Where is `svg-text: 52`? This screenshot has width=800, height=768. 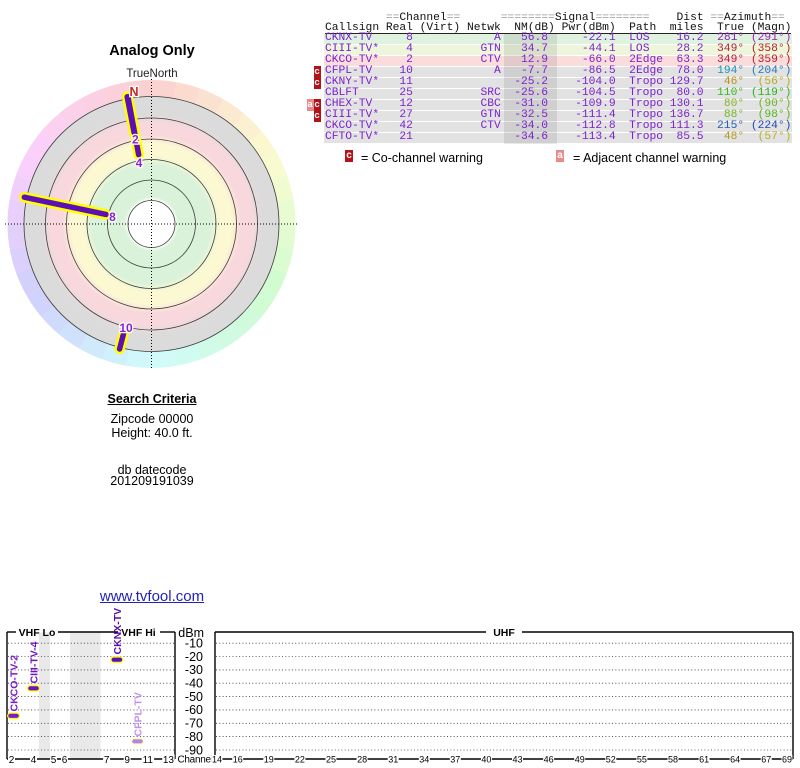 svg-text: 52 is located at coordinates (611, 759).